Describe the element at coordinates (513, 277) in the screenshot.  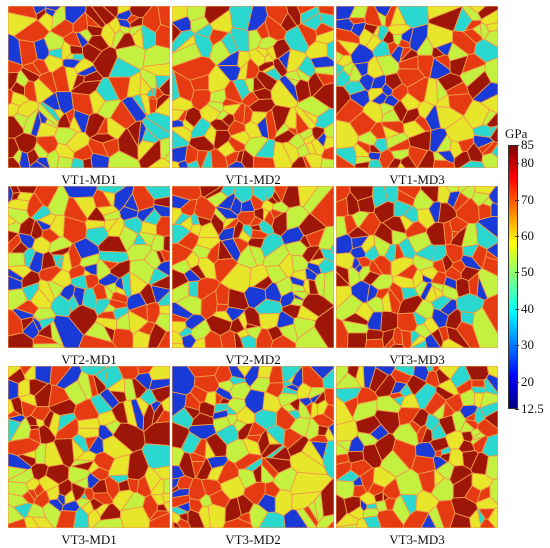
I see `colorbar` at that location.